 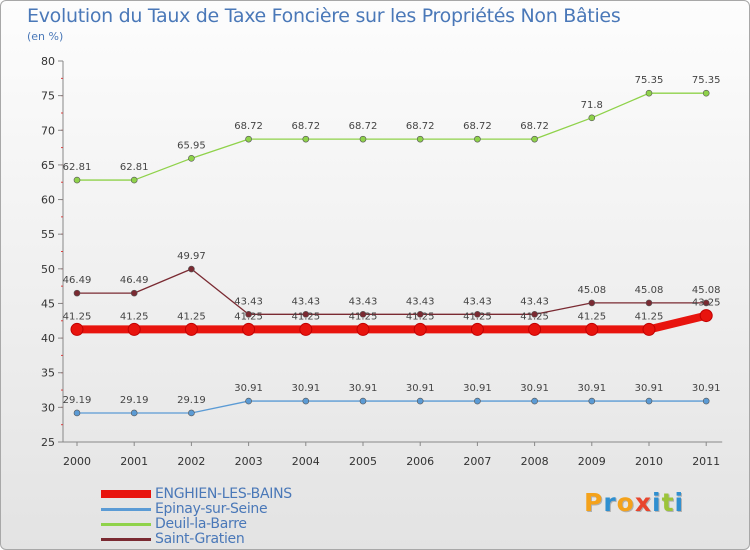 What do you see at coordinates (200, 539) in the screenshot?
I see `legend-label: Saint-Gratien` at bounding box center [200, 539].